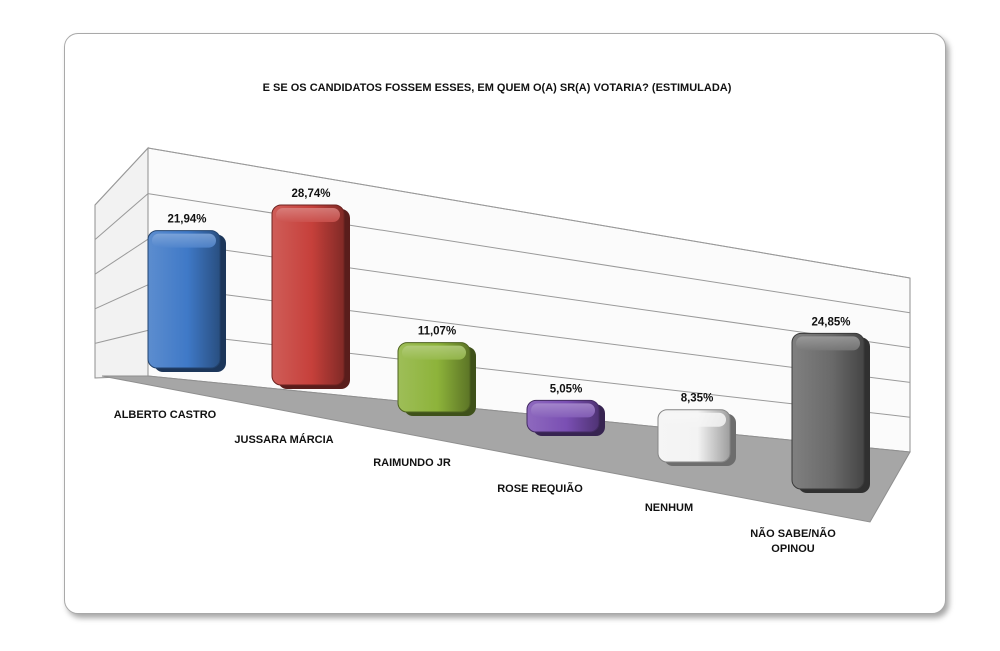 Image resolution: width=1000 pixels, height=651 pixels. What do you see at coordinates (669, 508) in the screenshot?
I see `category-label: NENHUM` at bounding box center [669, 508].